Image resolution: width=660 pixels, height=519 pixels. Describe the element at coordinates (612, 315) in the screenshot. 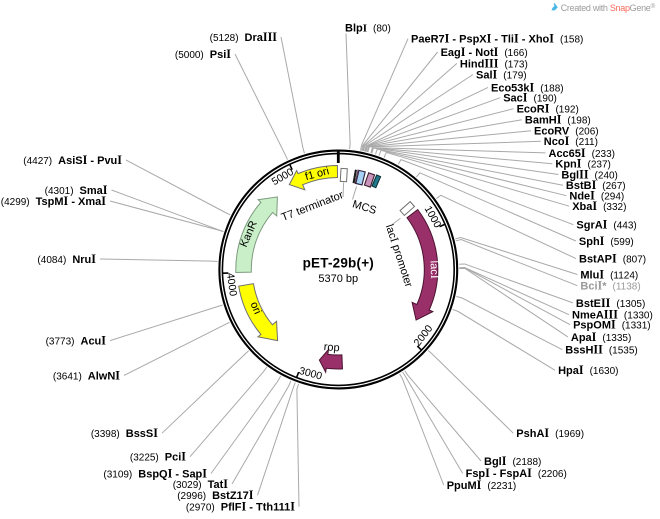

I see `svg-text:NmeAIII(1330): NmeAIII (1330)` at that location.